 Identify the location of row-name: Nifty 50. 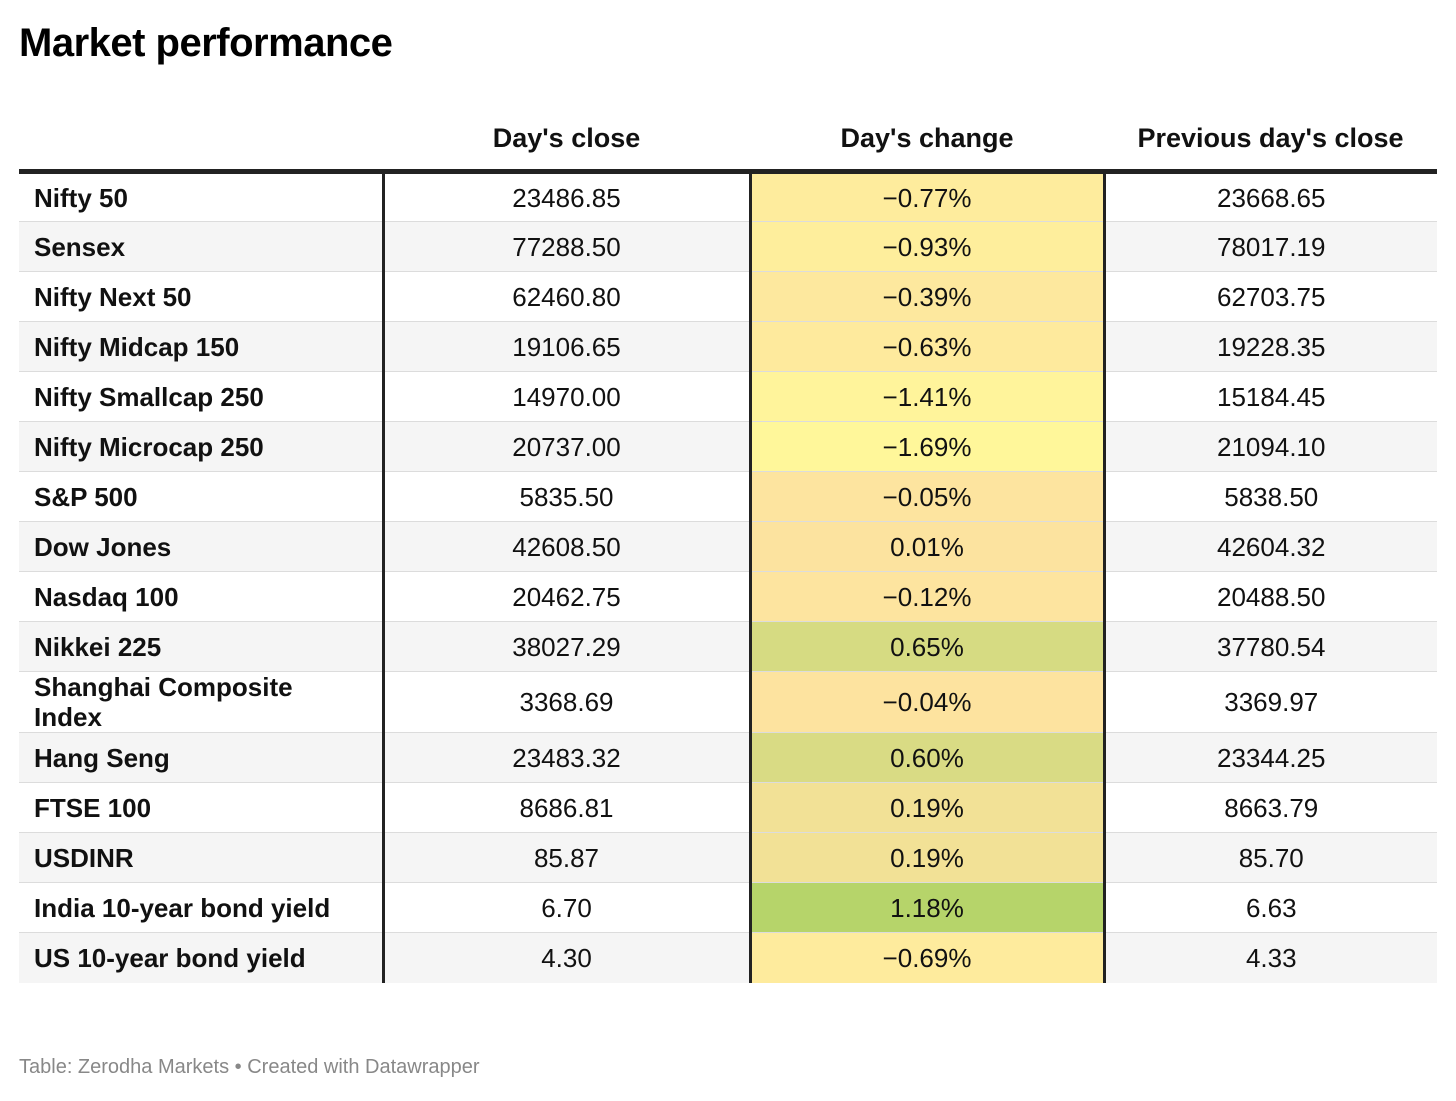
(201, 196).